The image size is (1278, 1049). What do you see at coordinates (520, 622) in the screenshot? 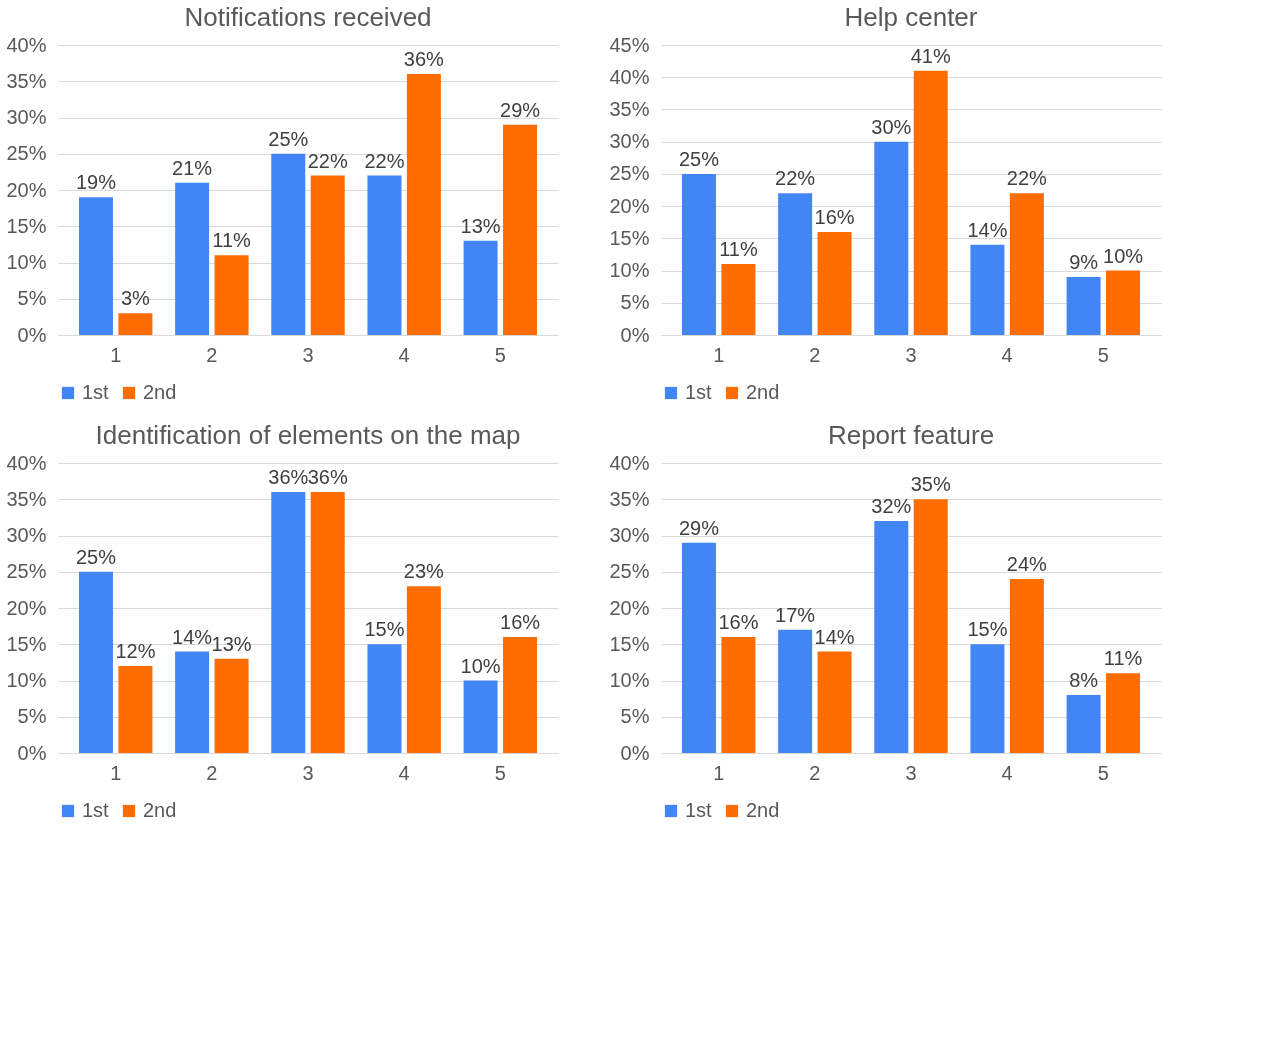
I see `data-label: 16%` at bounding box center [520, 622].